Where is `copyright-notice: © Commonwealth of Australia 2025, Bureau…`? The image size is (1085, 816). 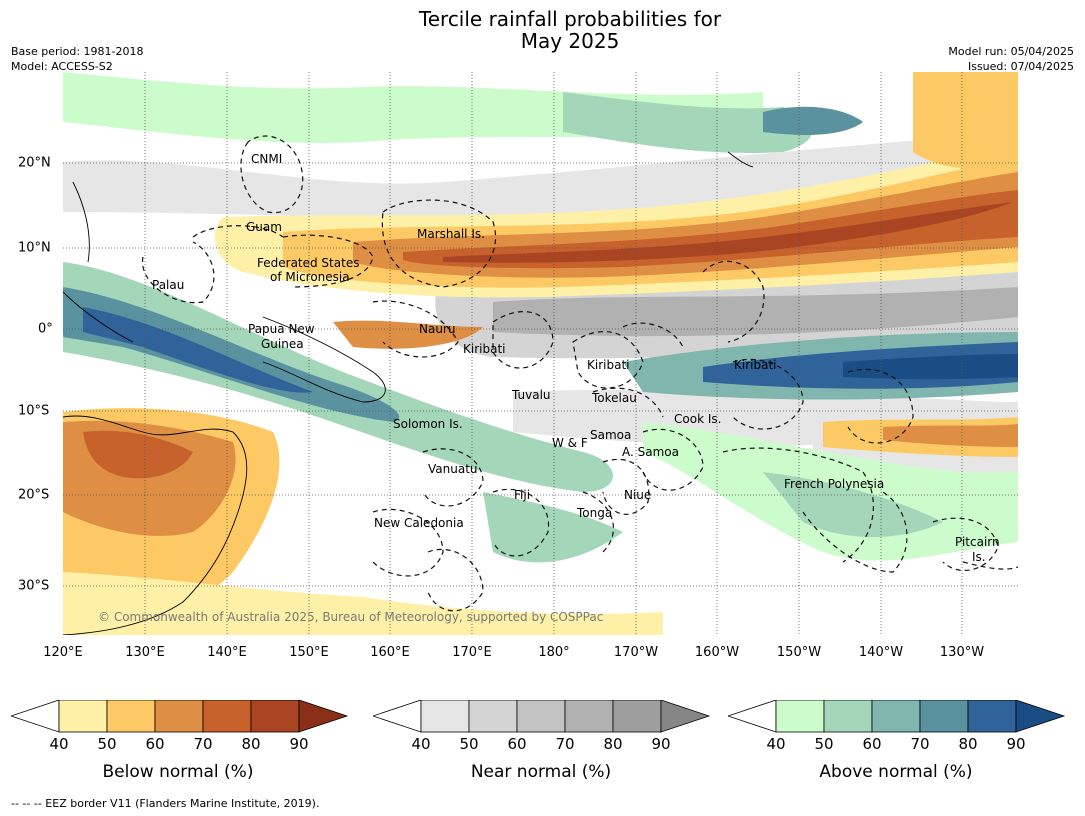
copyright-notice: © Commonwealth of Australia 2025, Bureau… is located at coordinates (350, 617).